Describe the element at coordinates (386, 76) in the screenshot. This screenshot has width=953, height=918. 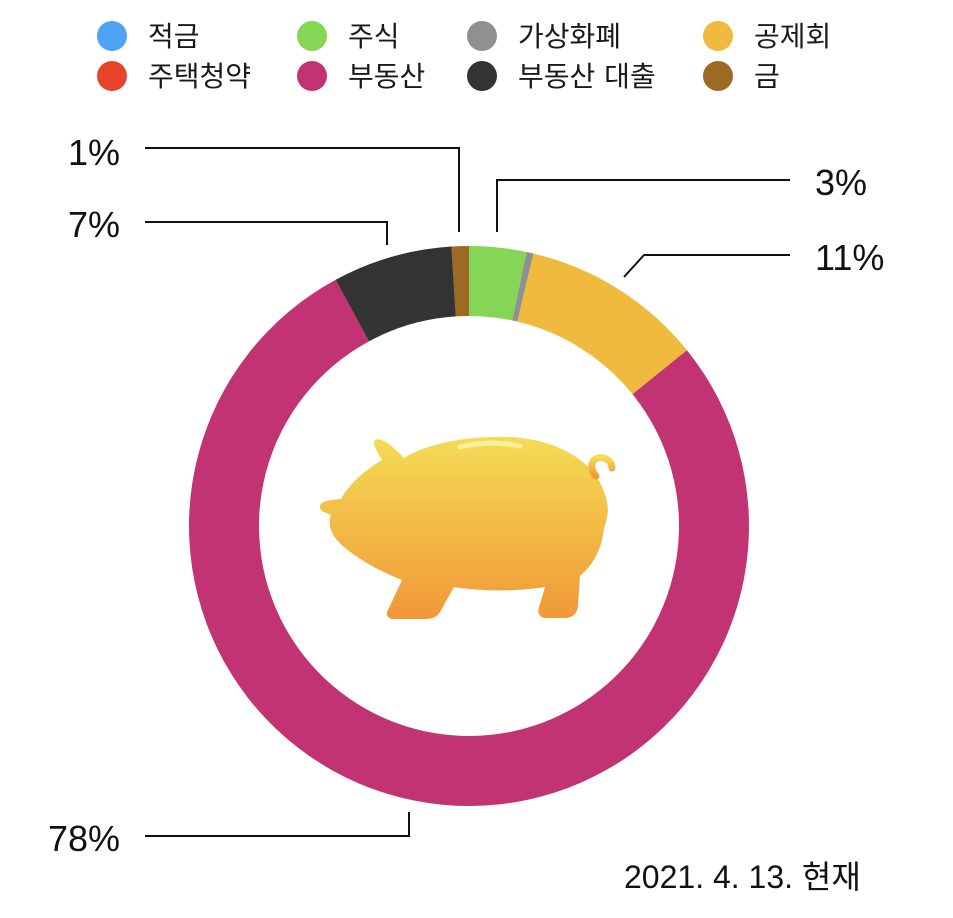
I see `legend-label: 부동산` at that location.